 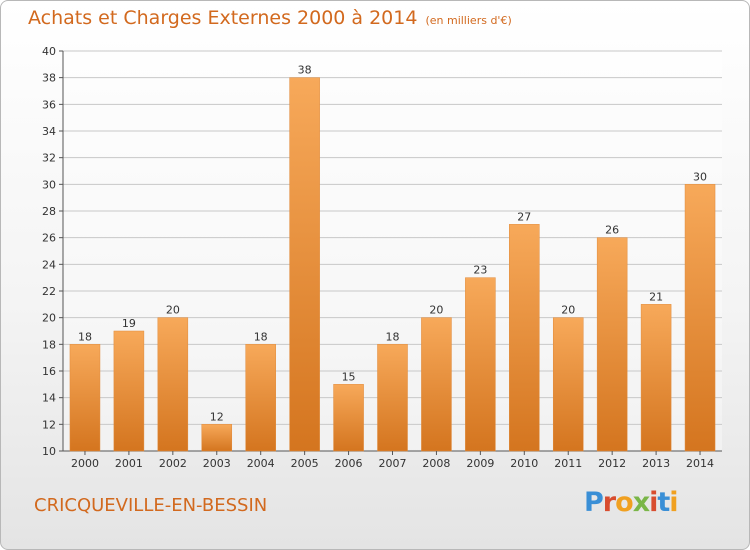 I want to click on y-tick-label: 38, so click(x=49, y=78).